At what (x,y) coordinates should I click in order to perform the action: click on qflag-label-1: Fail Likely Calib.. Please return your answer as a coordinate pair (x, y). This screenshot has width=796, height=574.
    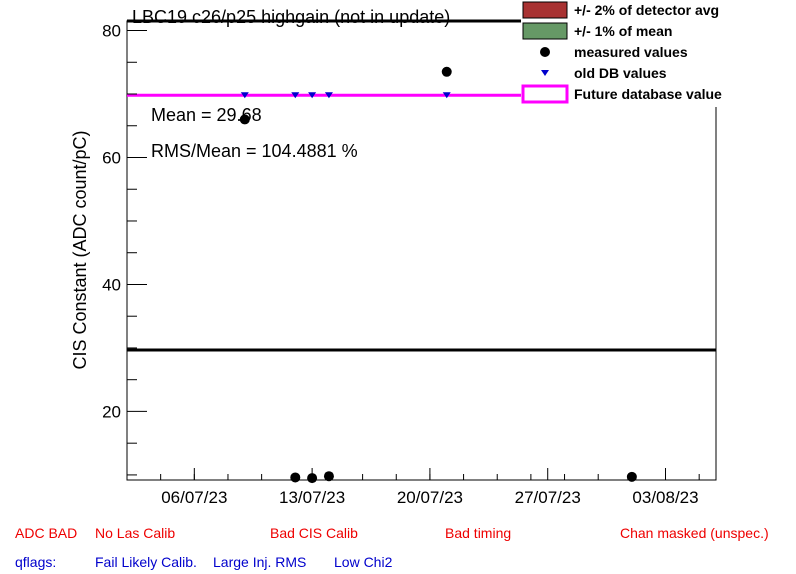
    Looking at the image, I should click on (146, 562).